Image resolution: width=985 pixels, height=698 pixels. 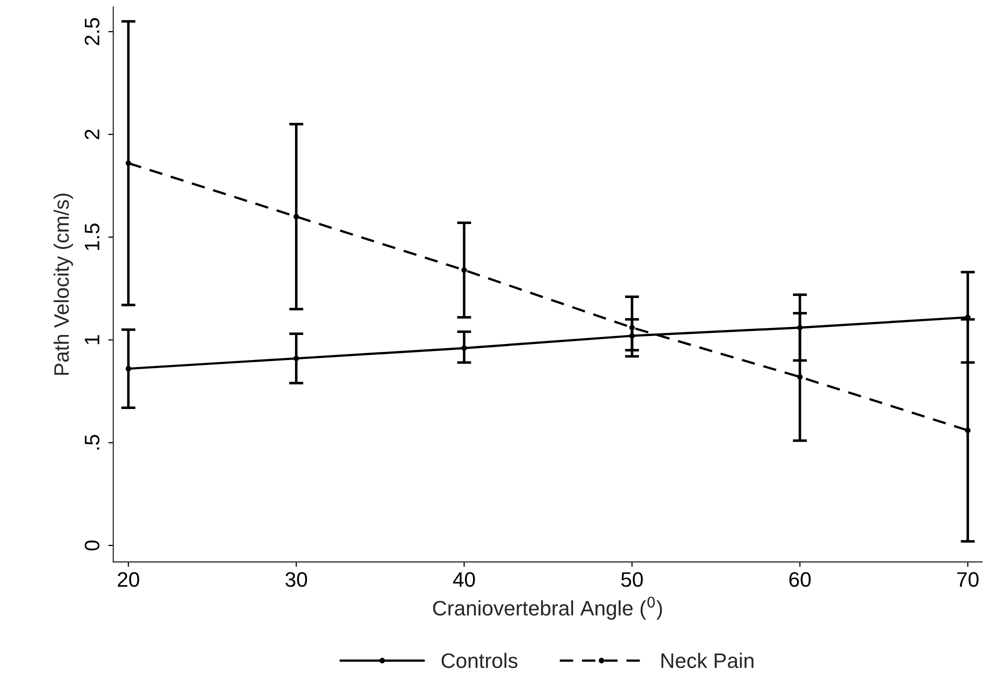 I want to click on y-axis-title: Path Velocity (cm/s), so click(x=64, y=284).